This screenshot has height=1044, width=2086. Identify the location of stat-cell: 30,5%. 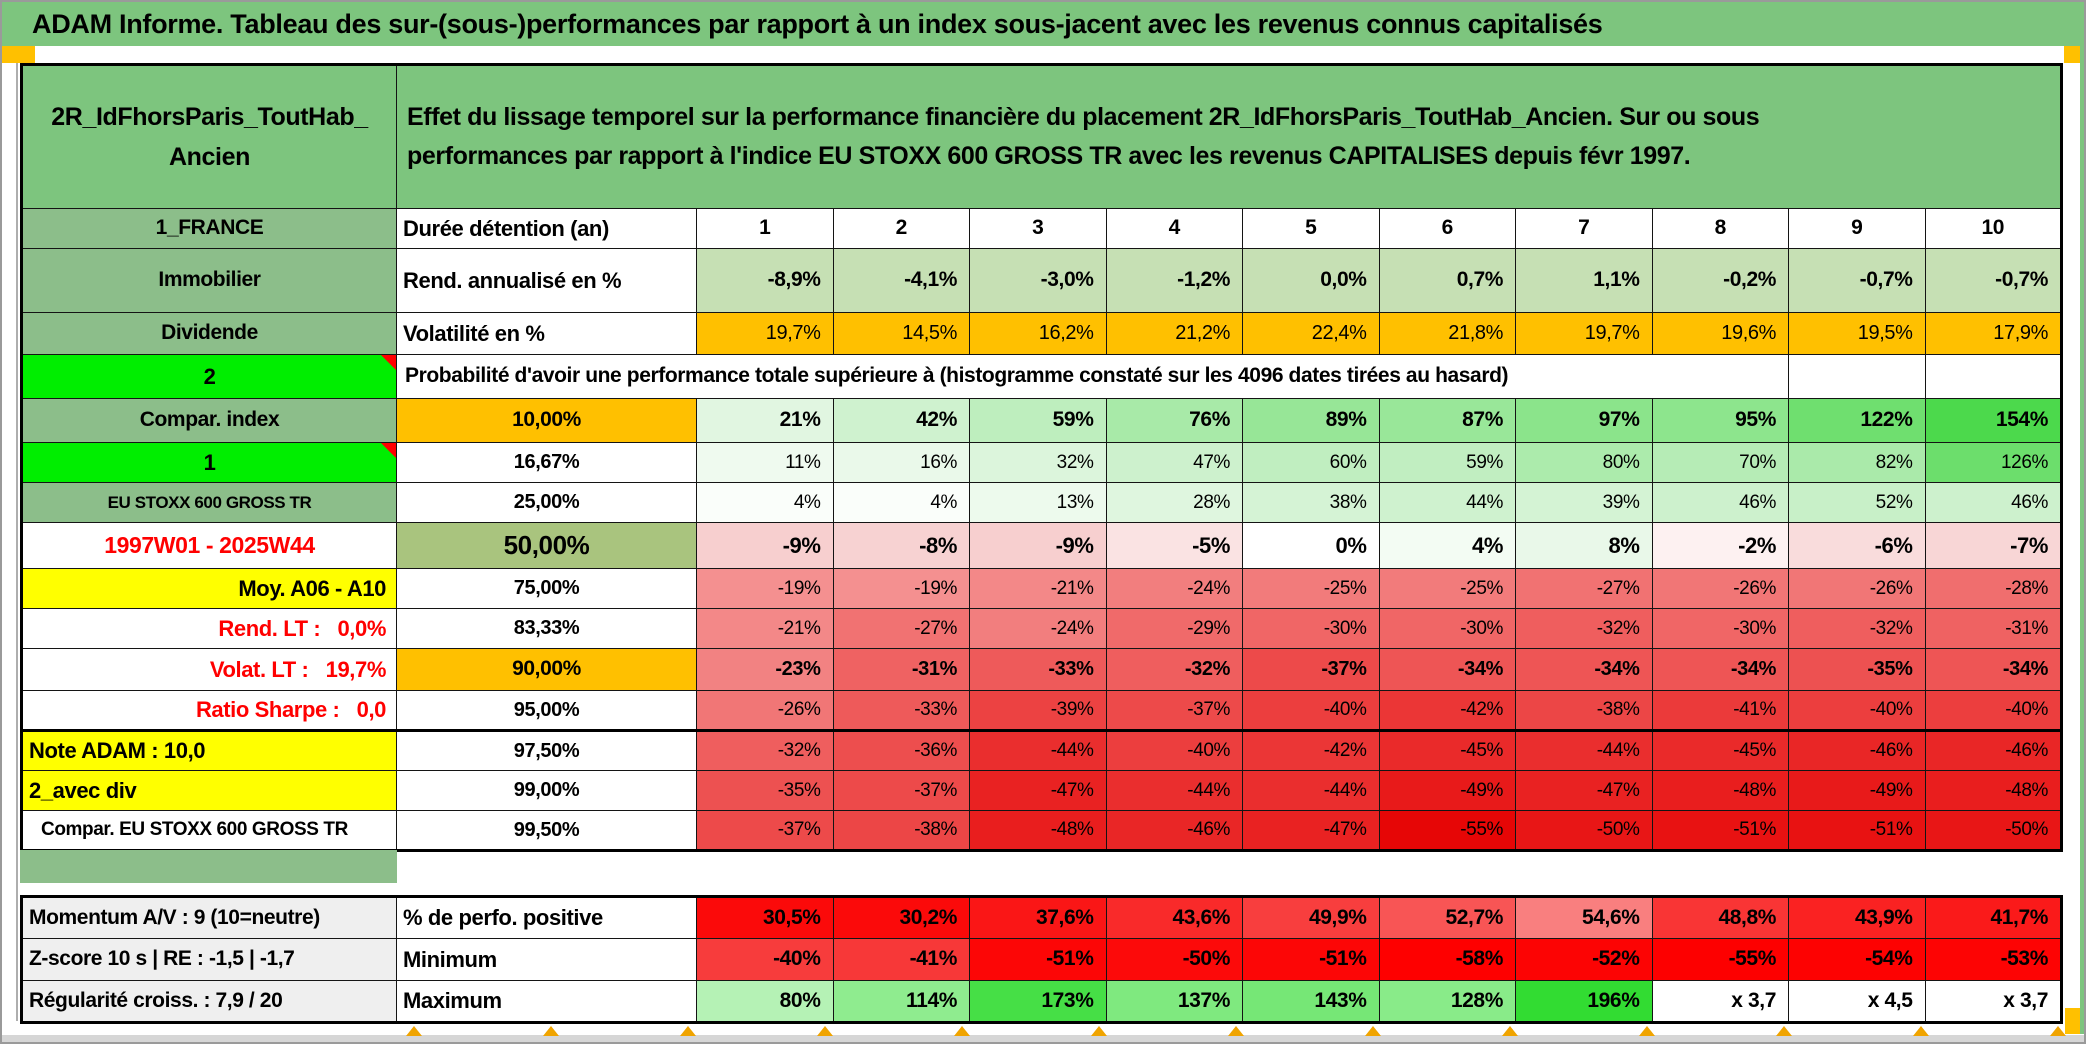
(765, 917).